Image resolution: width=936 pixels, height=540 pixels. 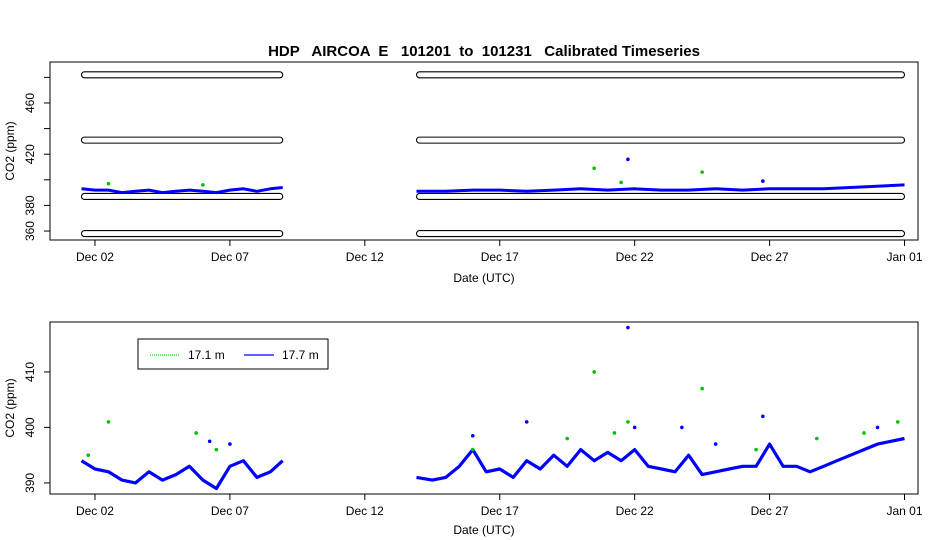 I want to click on legend: 17.1 m 17.7 m, so click(x=233, y=354).